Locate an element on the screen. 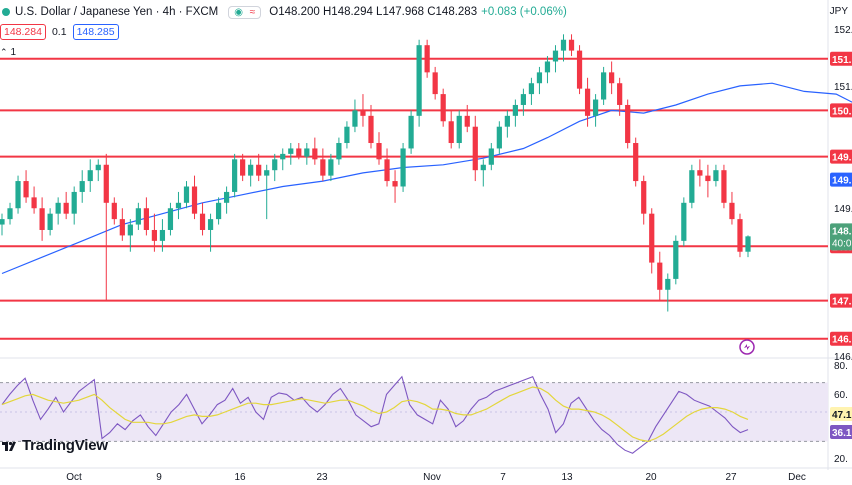 This screenshot has width=852, height=485. rsi-tag-text: 36.1 is located at coordinates (842, 433).